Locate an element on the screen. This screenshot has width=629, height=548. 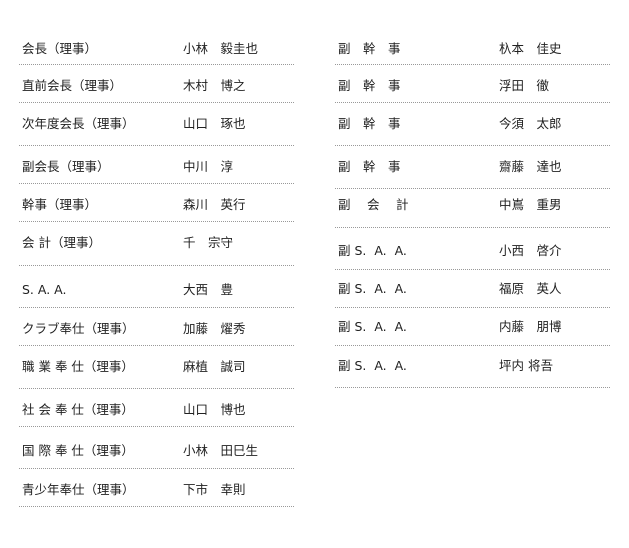
officer-role: 国 際 奉 仕（理事） is located at coordinates (78, 450).